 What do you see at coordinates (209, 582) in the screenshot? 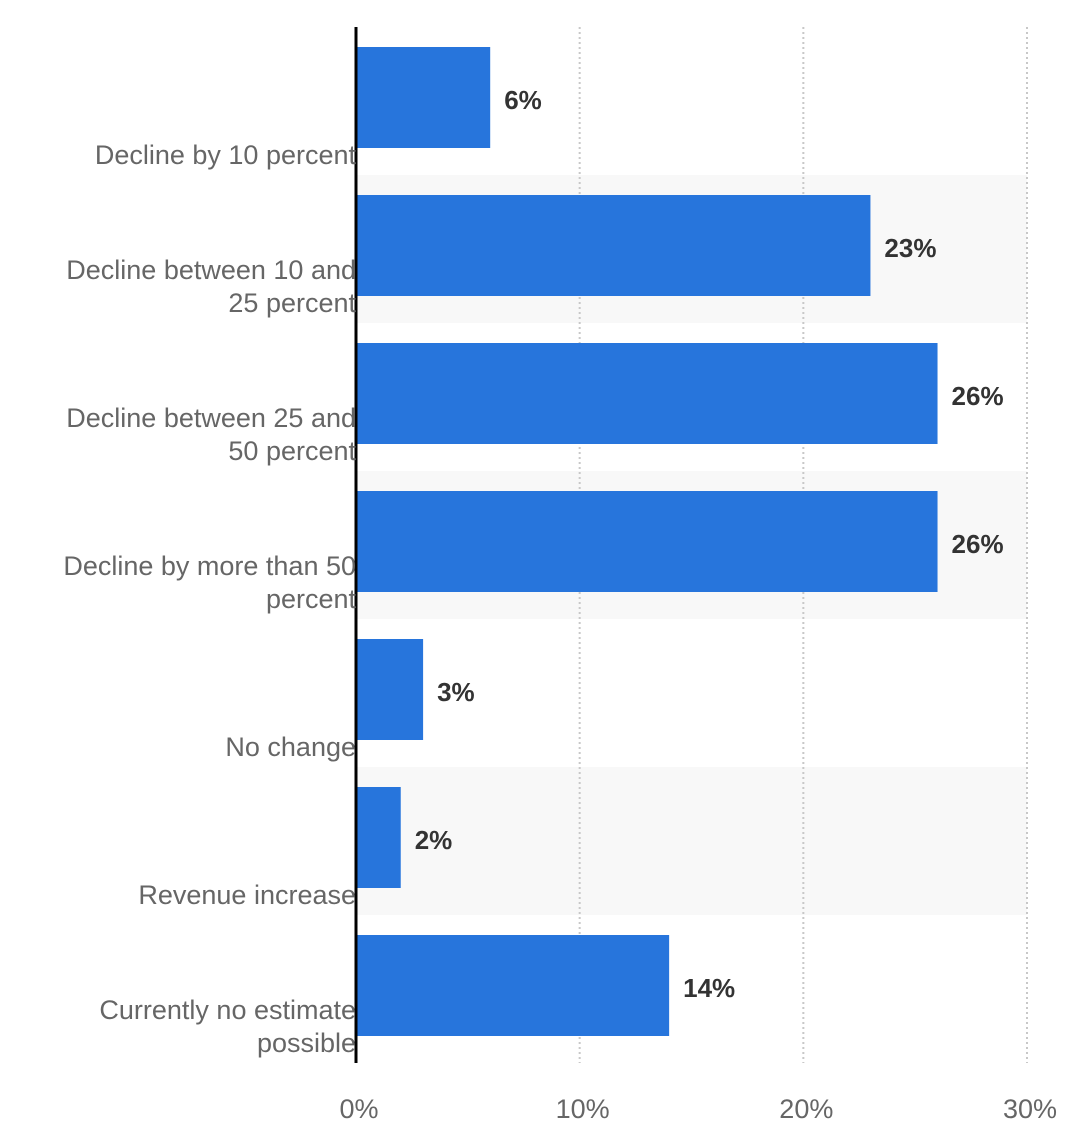
I see `category-label: Decline by more than 50 percent` at bounding box center [209, 582].